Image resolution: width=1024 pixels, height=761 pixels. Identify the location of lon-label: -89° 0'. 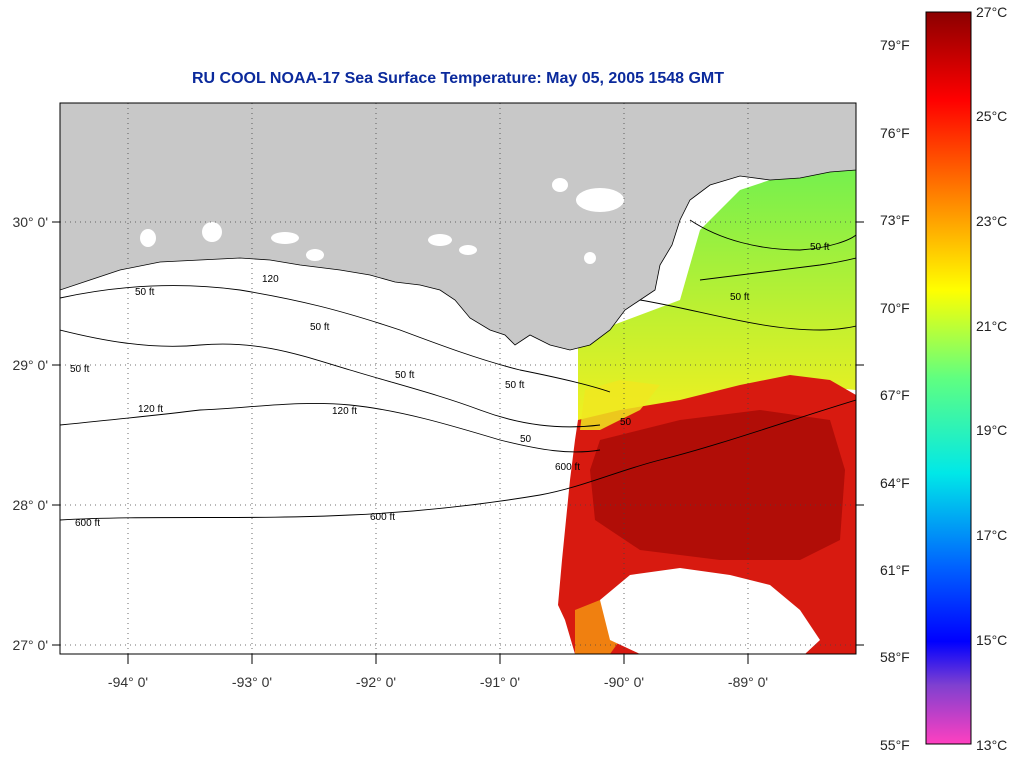
(748, 682).